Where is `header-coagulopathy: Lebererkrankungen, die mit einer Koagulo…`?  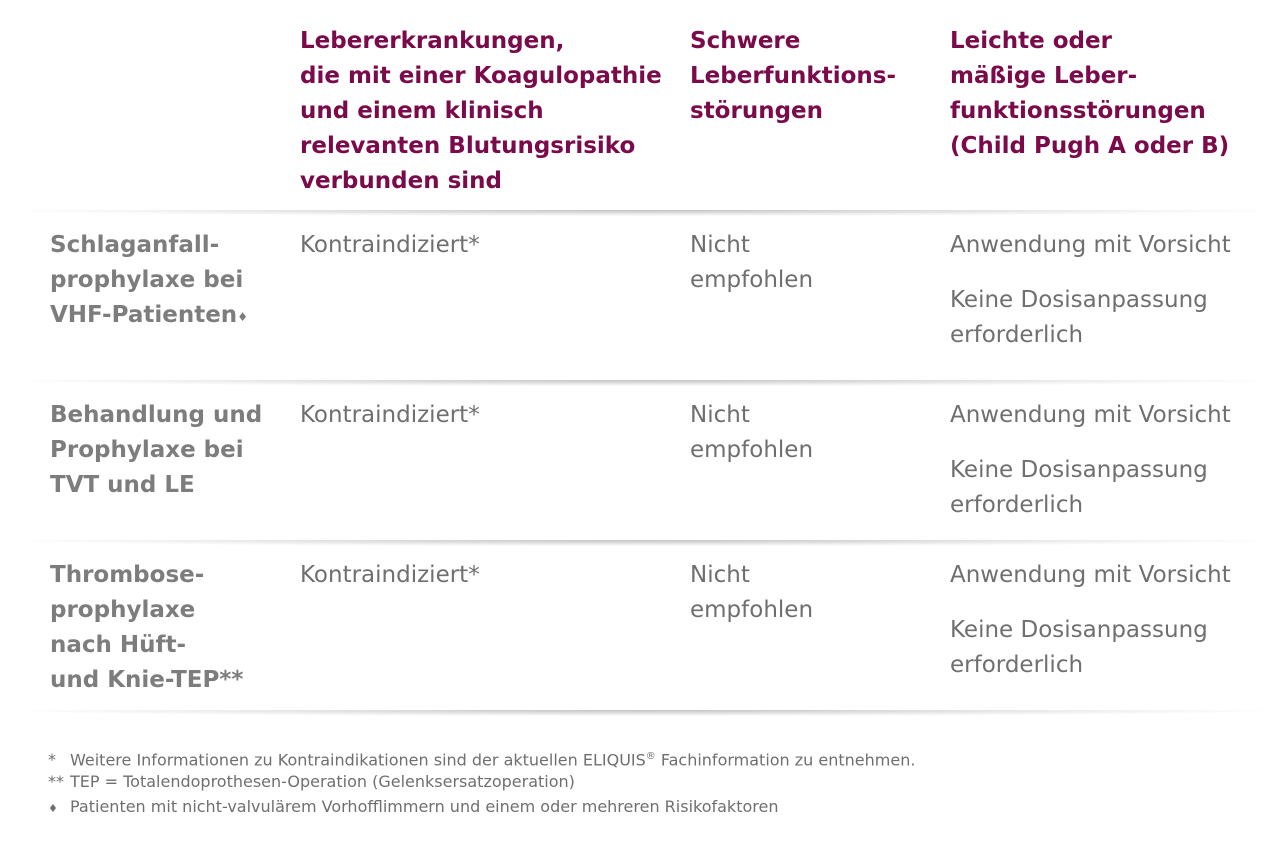
header-coagulopathy: Lebererkrankungen, die mit einer Koagulo… is located at coordinates (481, 111).